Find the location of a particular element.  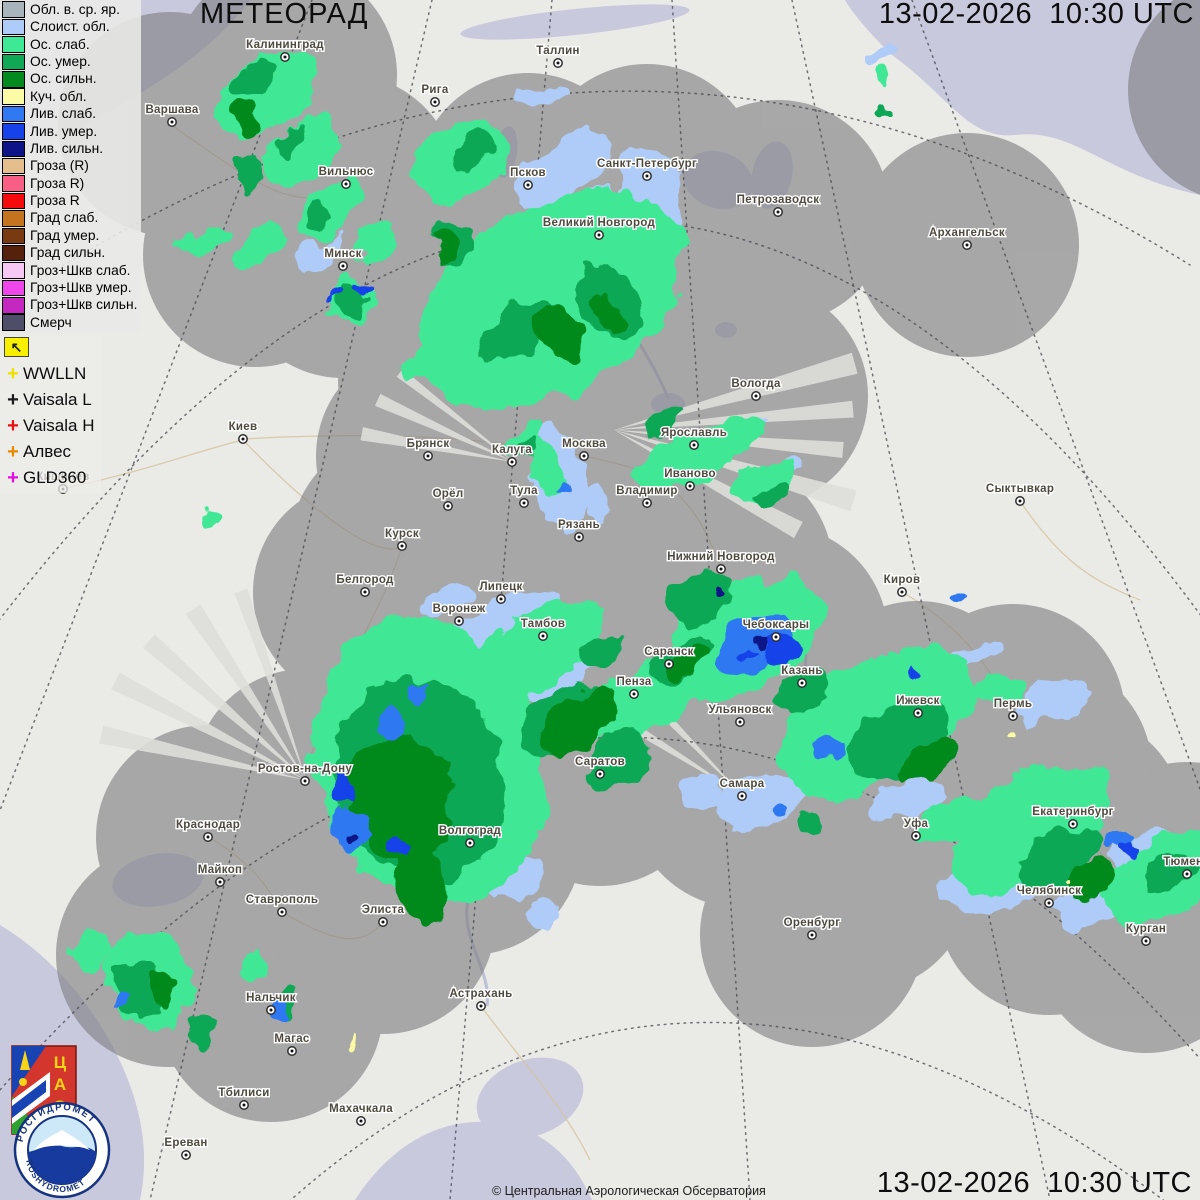

city-label: Ростов-на-Дону is located at coordinates (305, 769).